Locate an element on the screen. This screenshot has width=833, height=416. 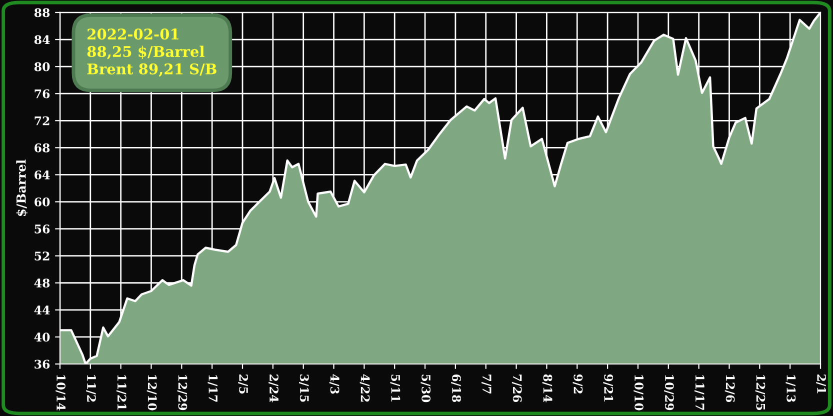
x-tick-label: 11/2 is located at coordinates (91, 388).